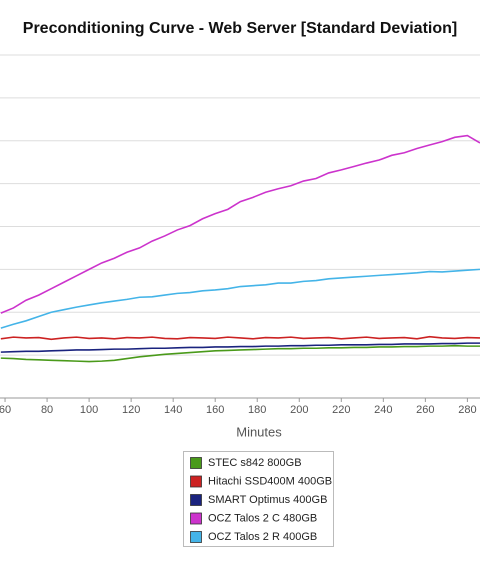 This screenshot has width=480, height=571. What do you see at coordinates (5, 410) in the screenshot?
I see `x-tick-label: 60` at bounding box center [5, 410].